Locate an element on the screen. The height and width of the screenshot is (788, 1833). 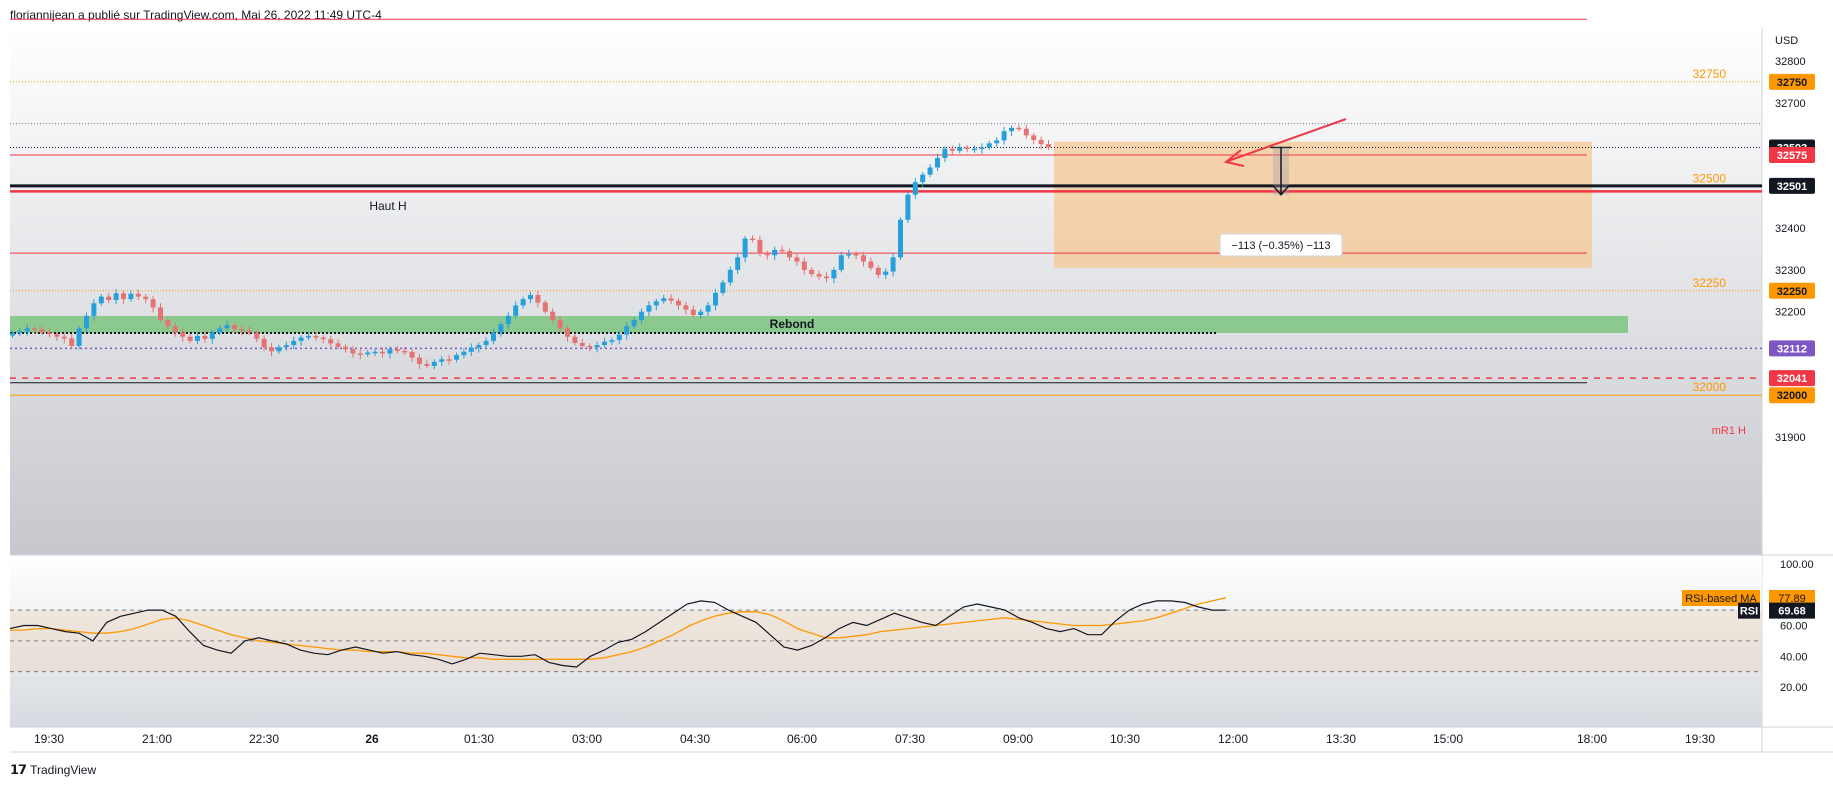
rsi-tick: 100.00 is located at coordinates (1797, 565).